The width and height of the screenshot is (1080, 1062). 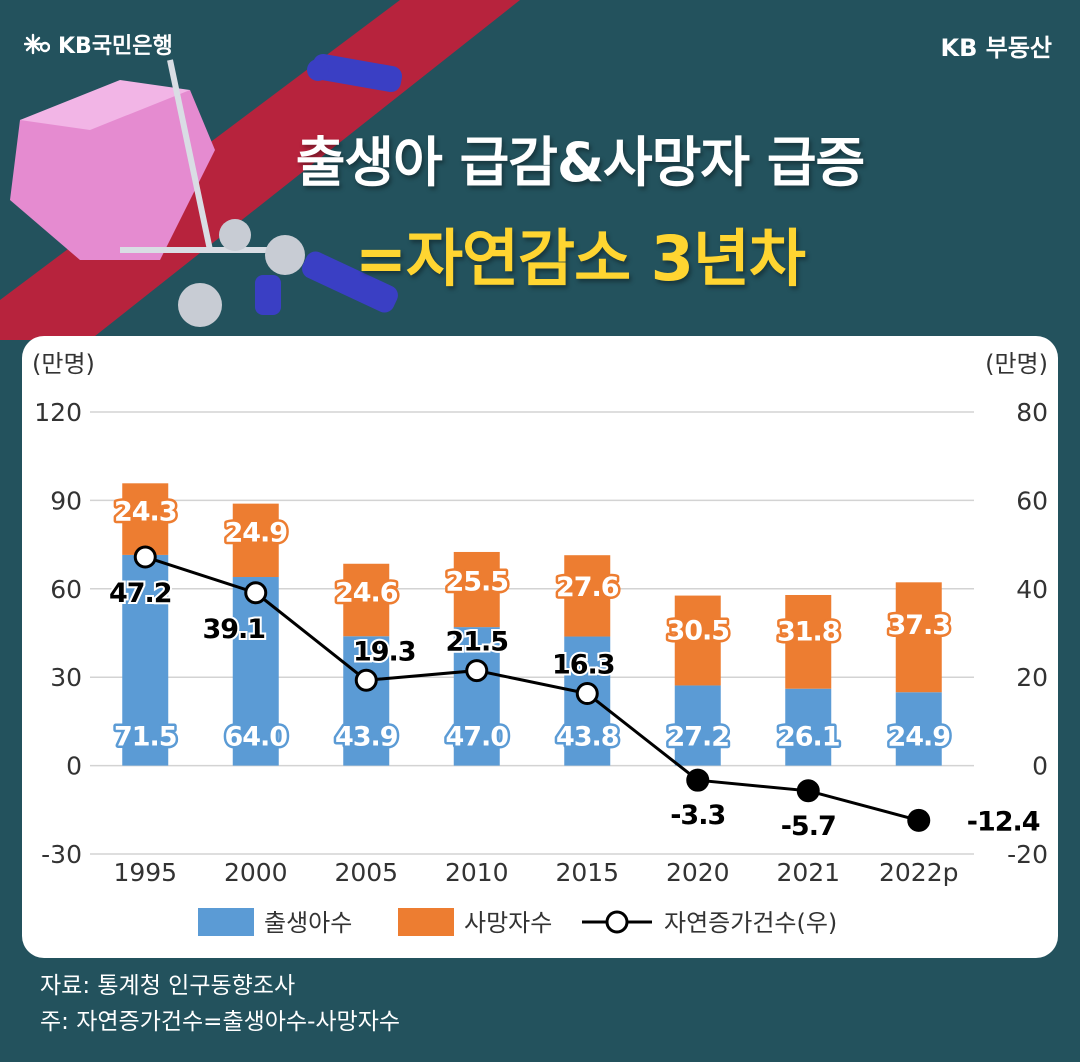 What do you see at coordinates (157, 193) in the screenshot?
I see `baby-stroller-illustration` at bounding box center [157, 193].